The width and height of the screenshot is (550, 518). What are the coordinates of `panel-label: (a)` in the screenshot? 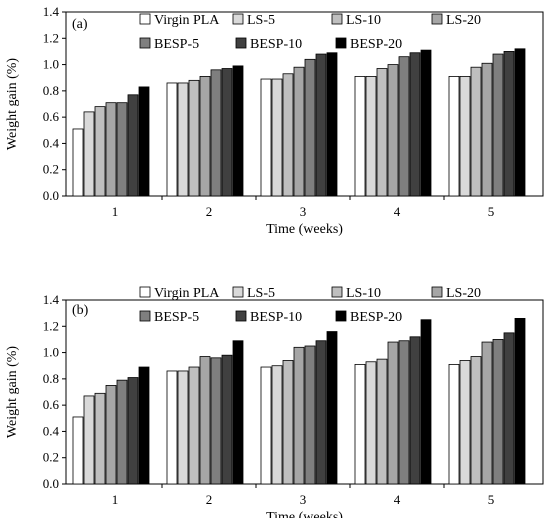 It's located at (80, 24).